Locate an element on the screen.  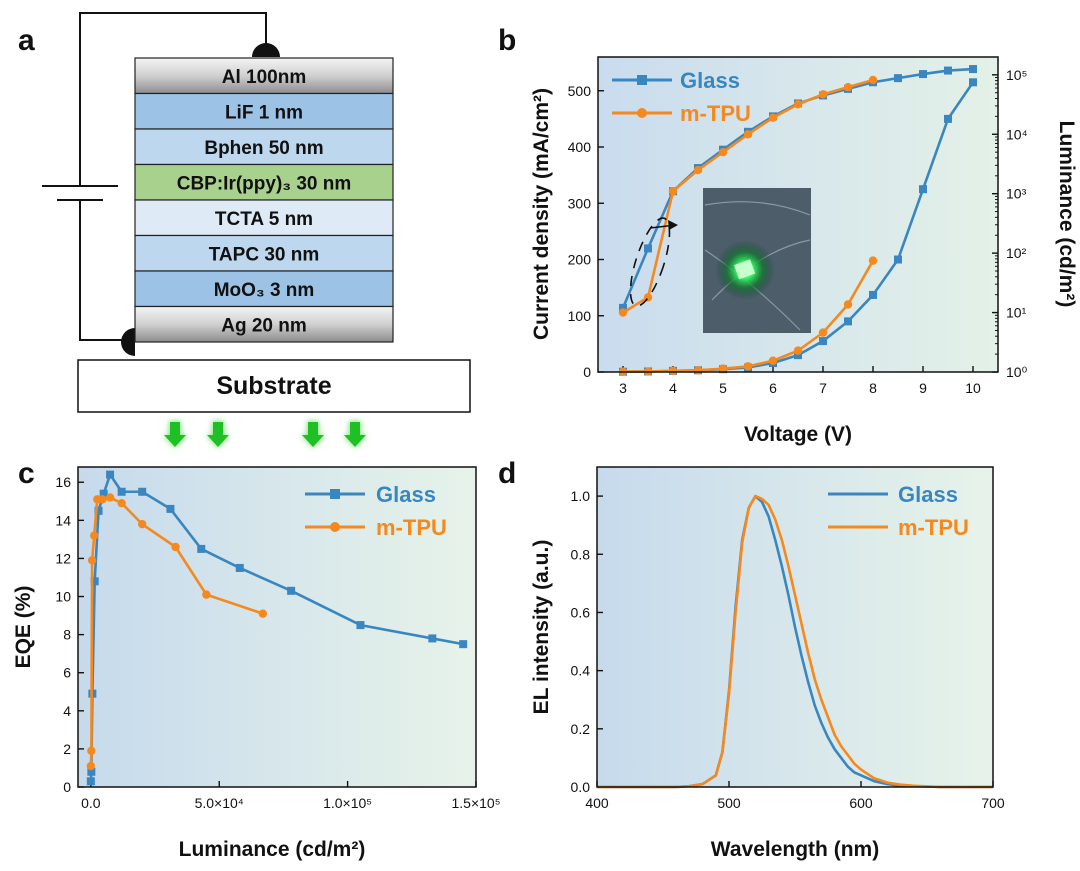
substrate-label: Substrate is located at coordinates (273, 386).